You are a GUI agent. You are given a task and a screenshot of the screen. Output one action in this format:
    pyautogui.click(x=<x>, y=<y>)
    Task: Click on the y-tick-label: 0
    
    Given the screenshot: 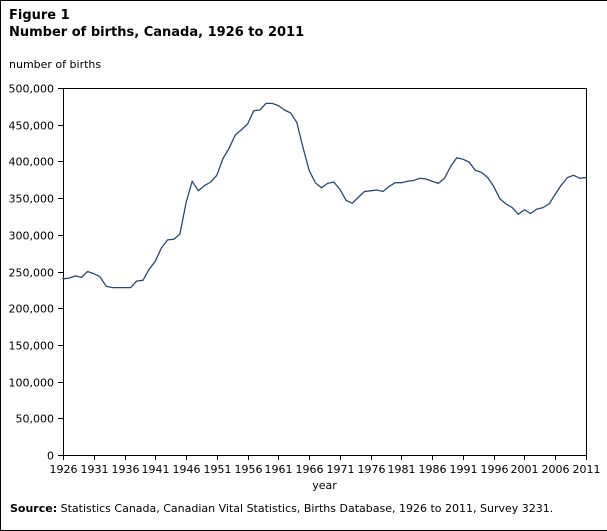 What is the action you would take?
    pyautogui.click(x=50, y=456)
    